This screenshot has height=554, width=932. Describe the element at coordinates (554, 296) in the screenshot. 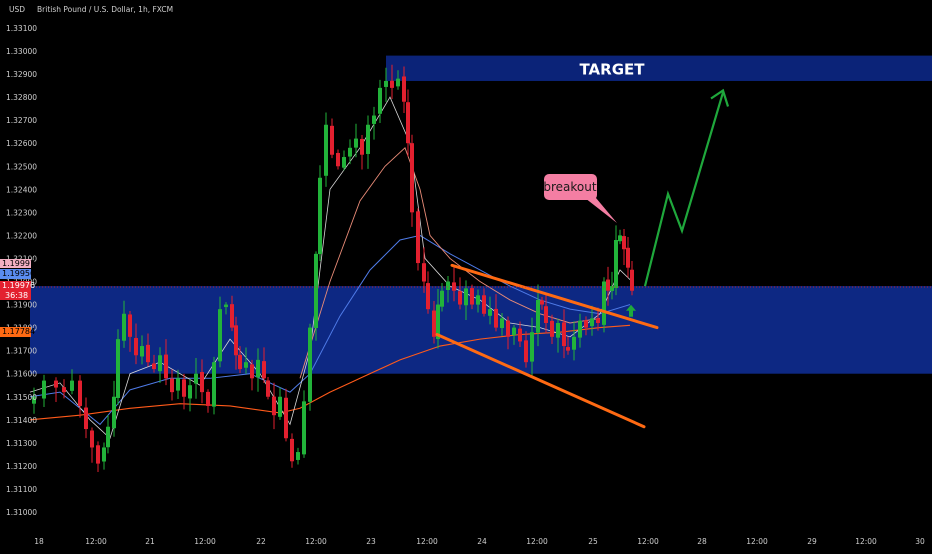

I see `channel-upper-line` at that location.